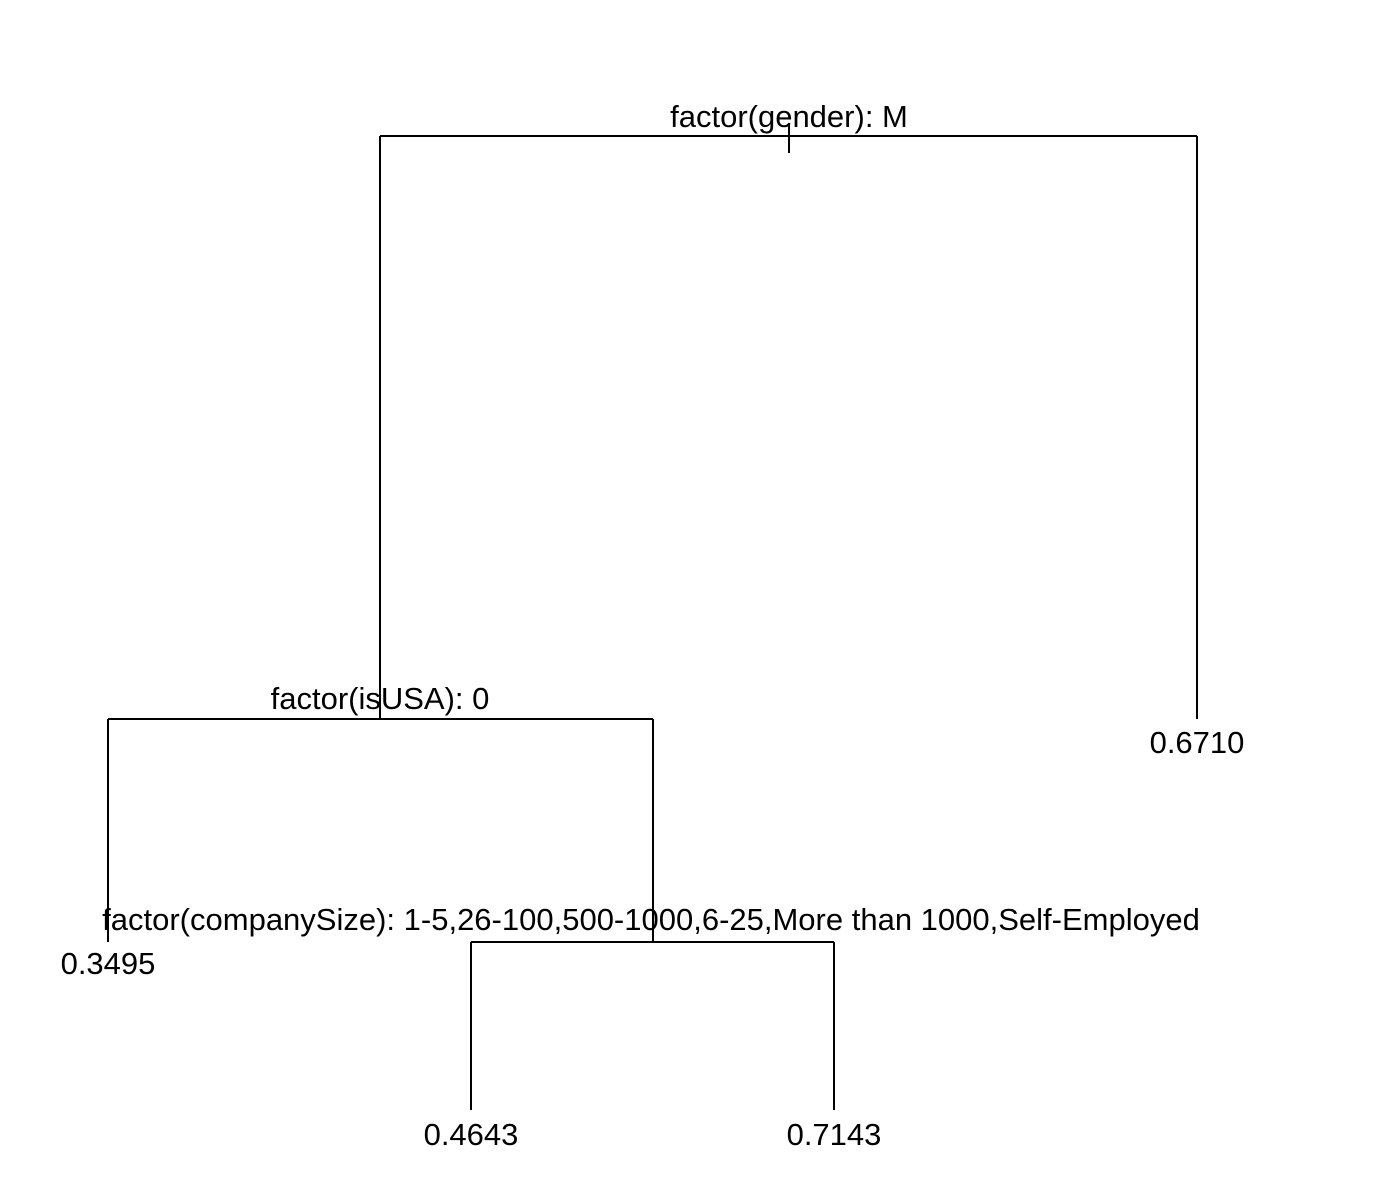  What do you see at coordinates (789, 116) in the screenshot?
I see `root-split-label: factor(gender): M` at bounding box center [789, 116].